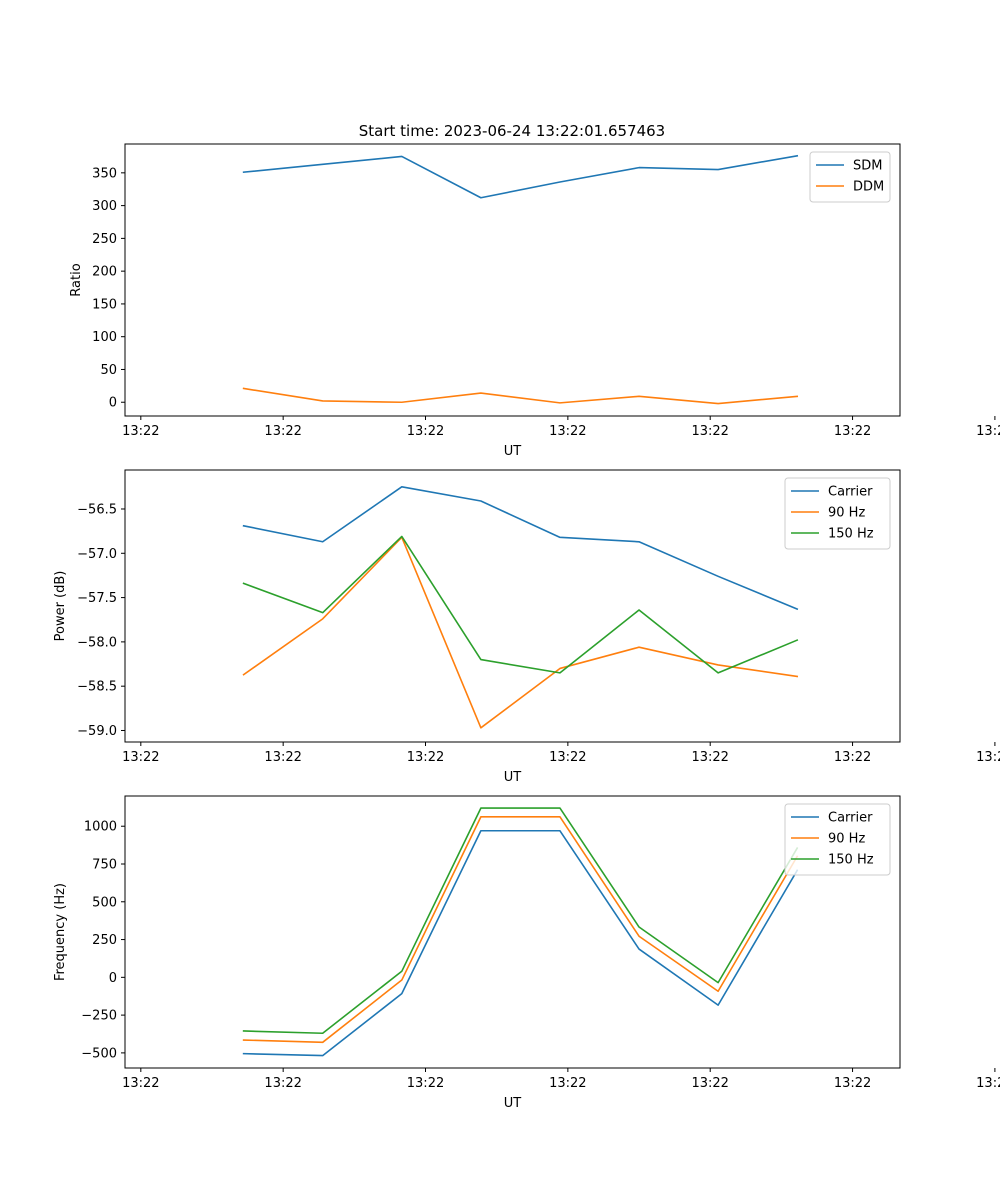 The height and width of the screenshot is (1200, 1000). What do you see at coordinates (108, 370) in the screenshot?
I see `y-tick-label: 50` at bounding box center [108, 370].